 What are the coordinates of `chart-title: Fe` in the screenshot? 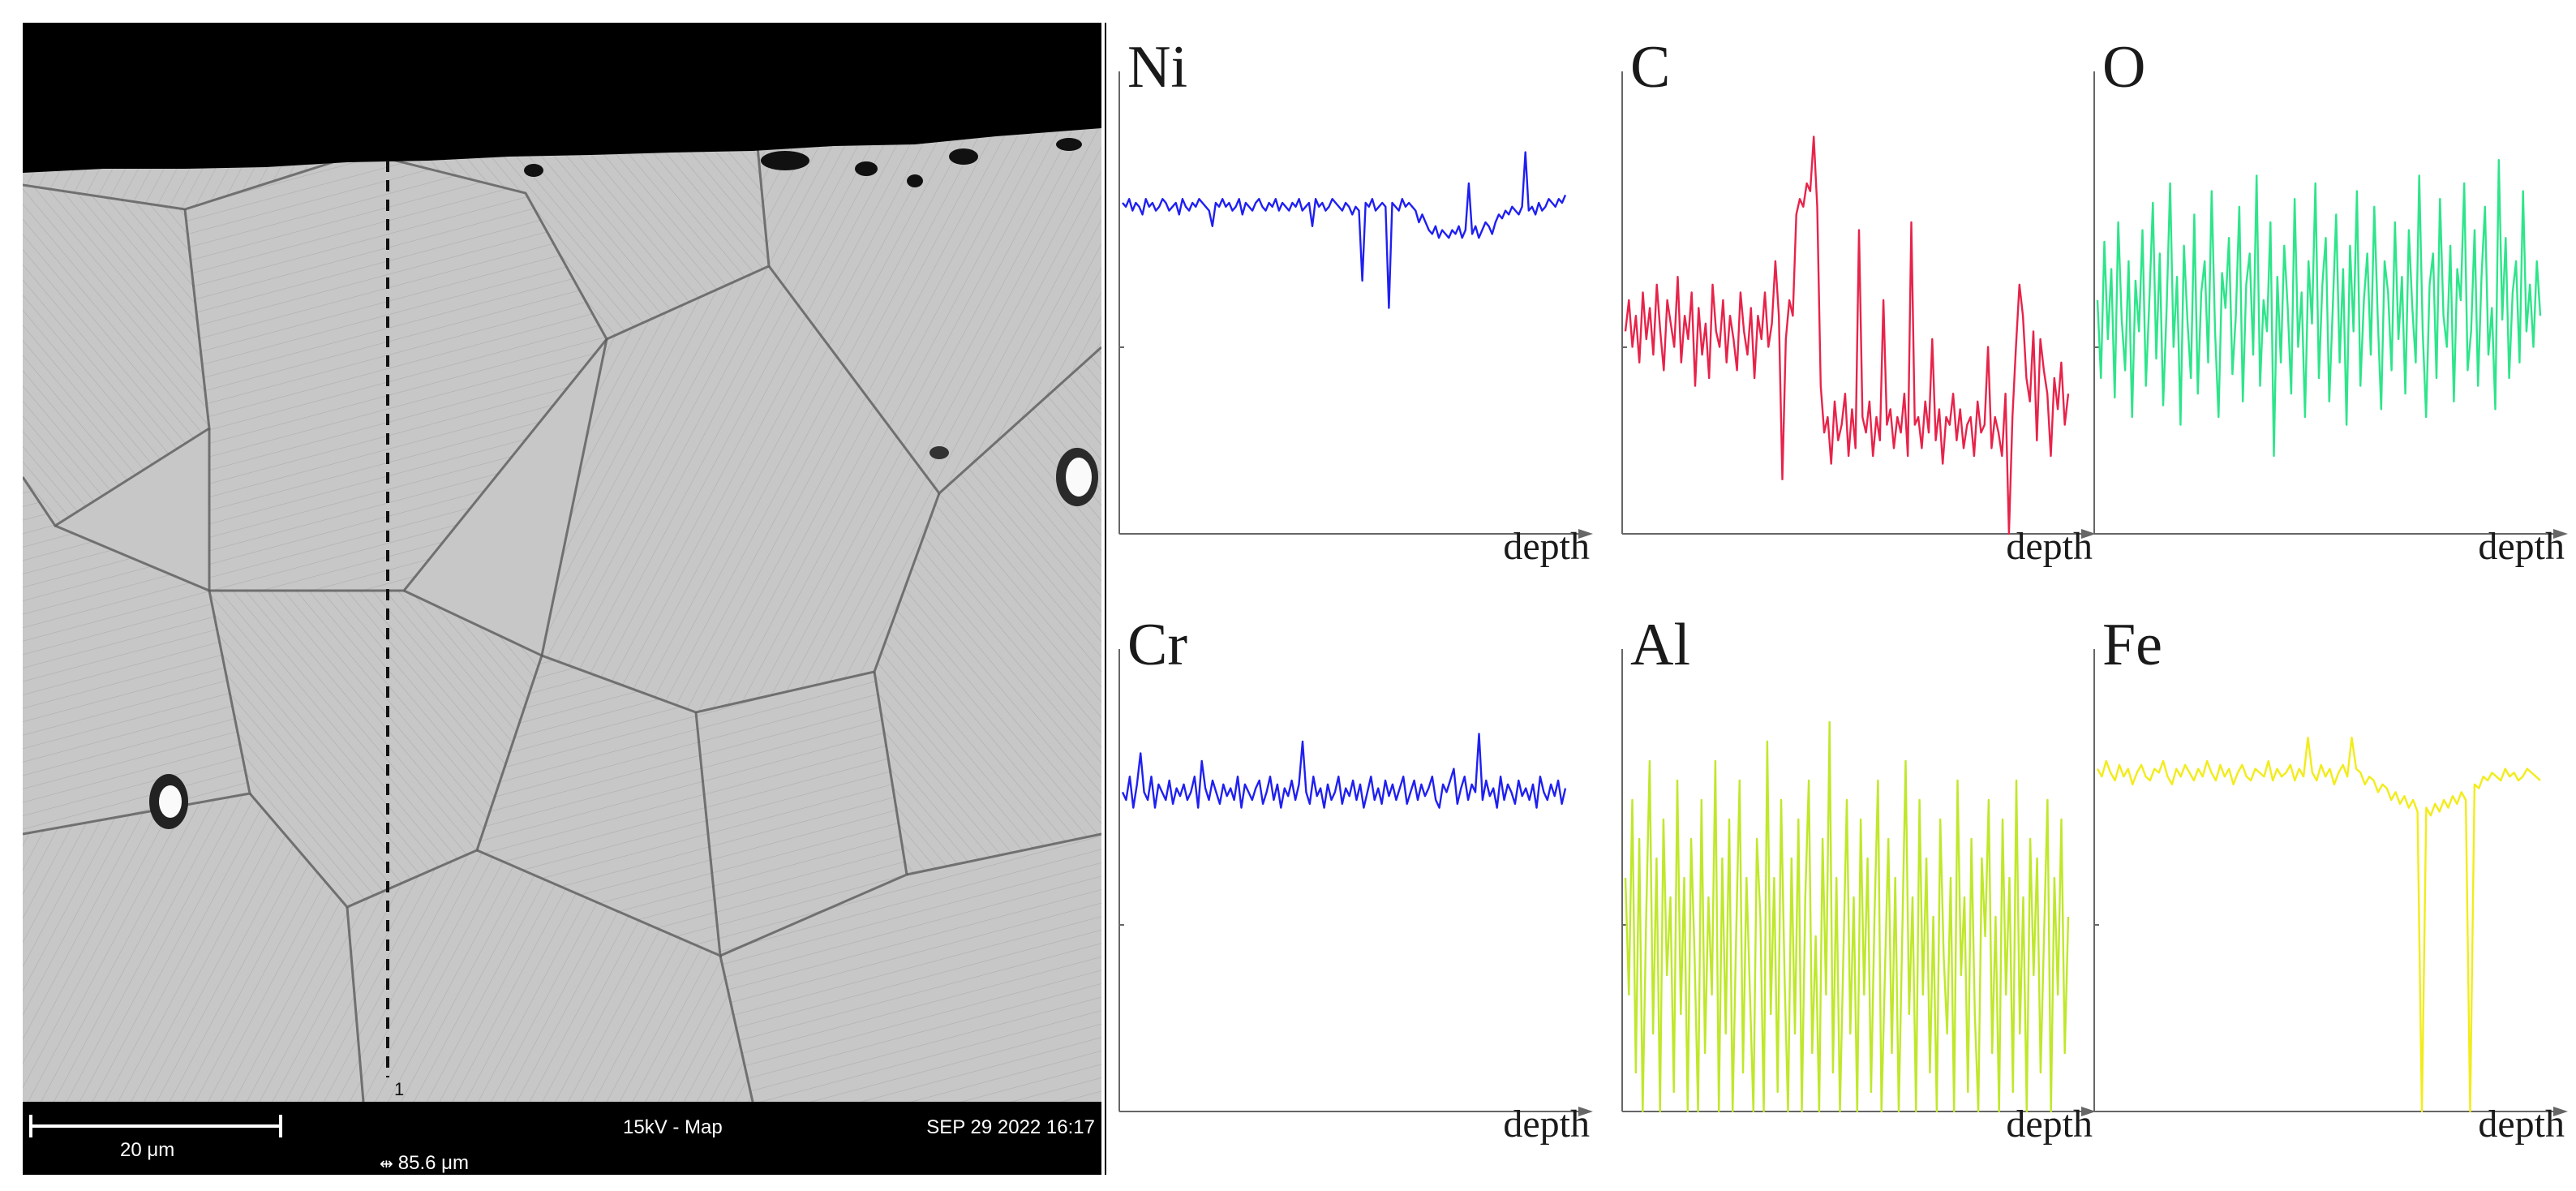 It's located at (2132, 645).